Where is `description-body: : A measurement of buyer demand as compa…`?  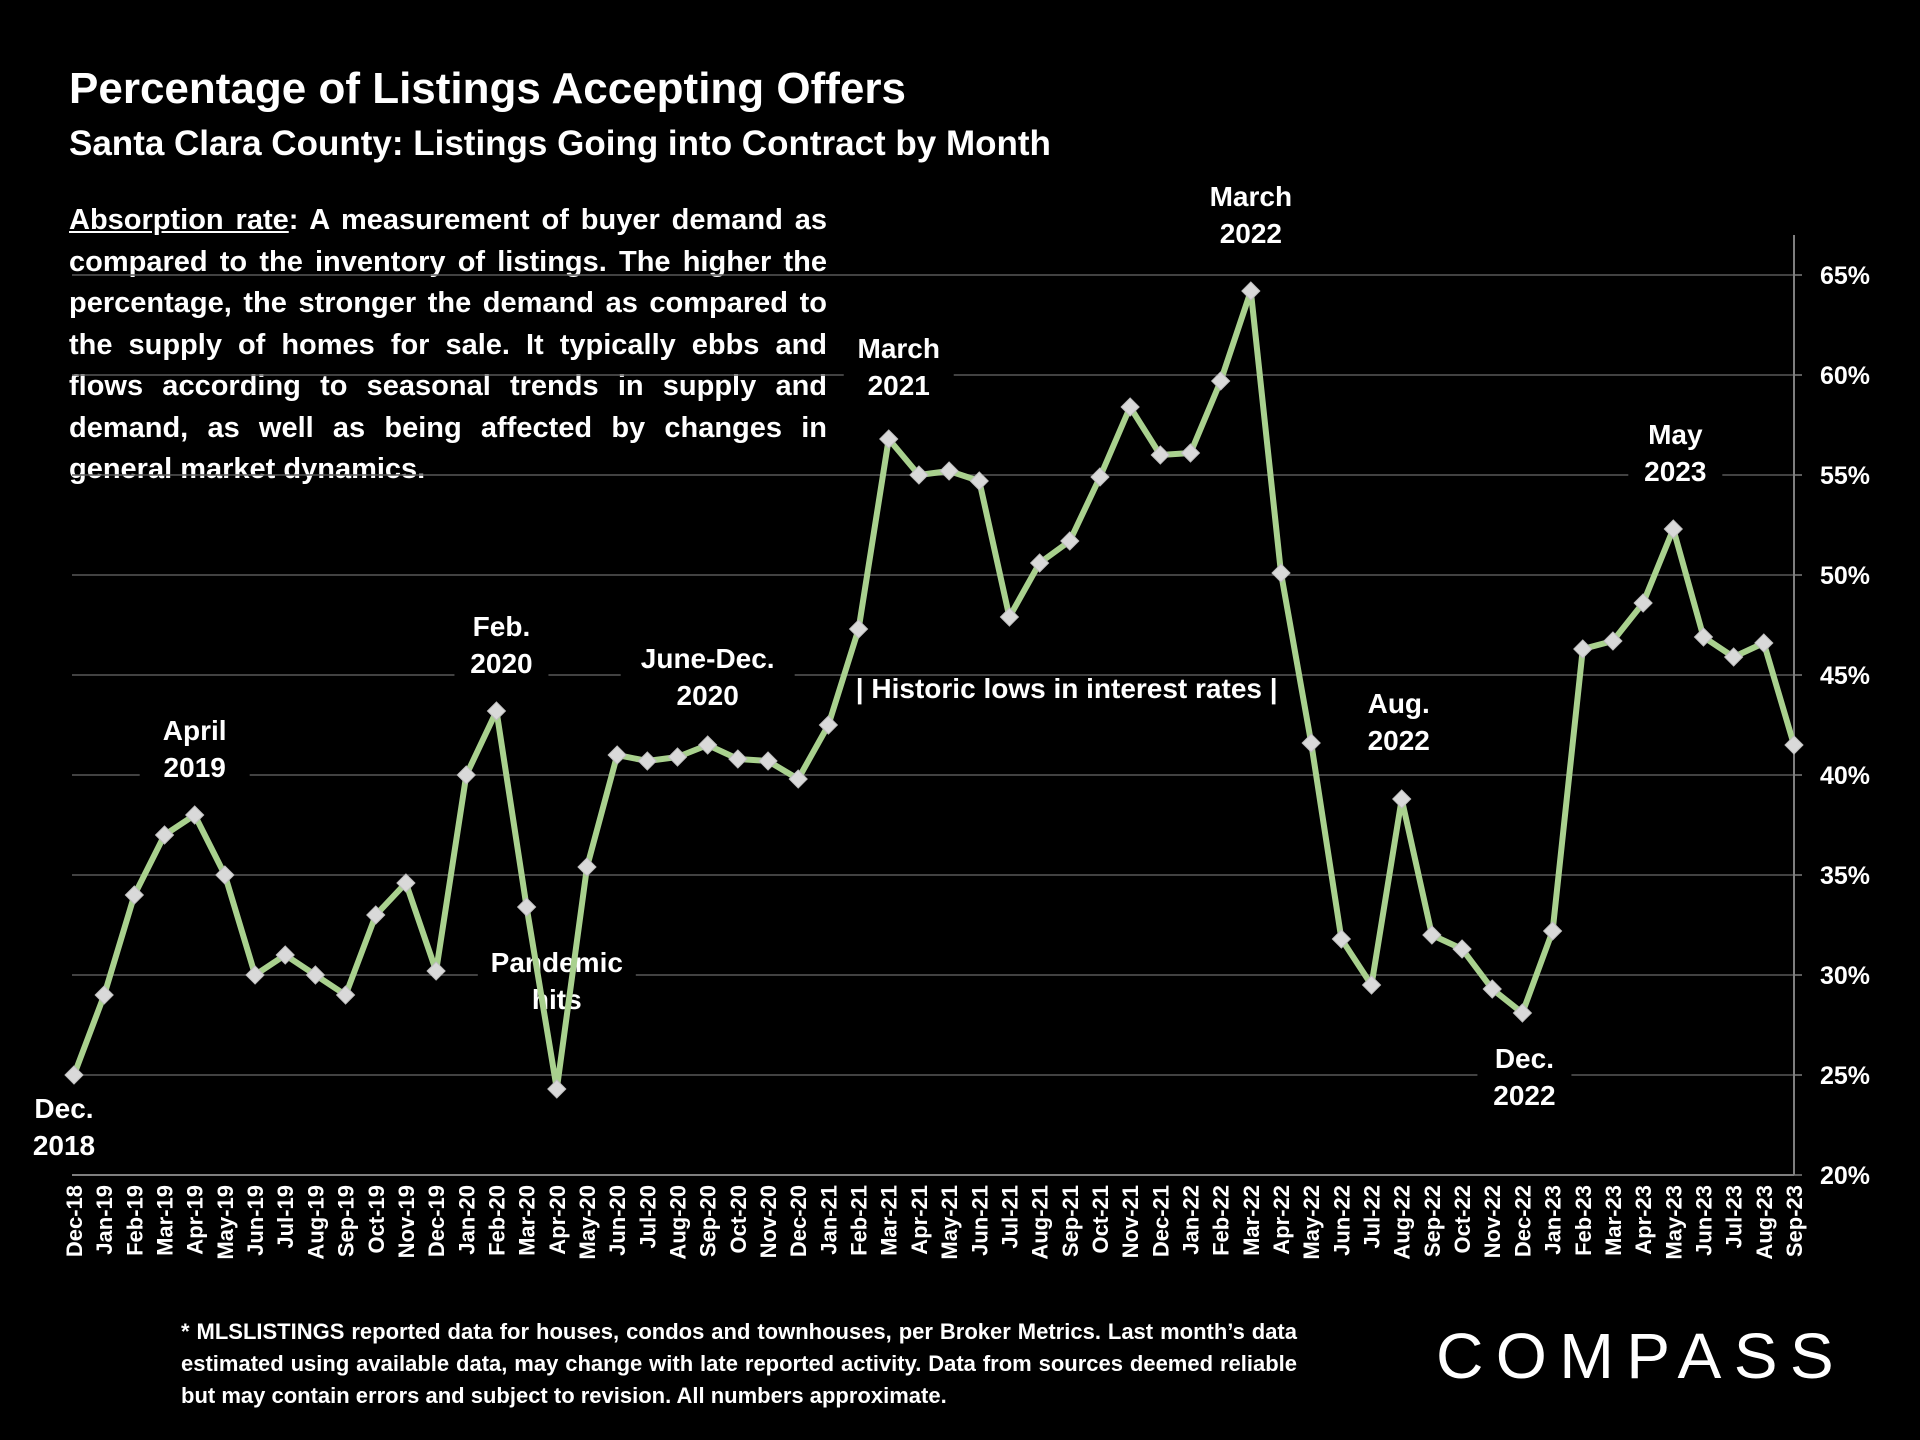
description-body: : A measurement of buyer demand as compa… is located at coordinates (448, 344).